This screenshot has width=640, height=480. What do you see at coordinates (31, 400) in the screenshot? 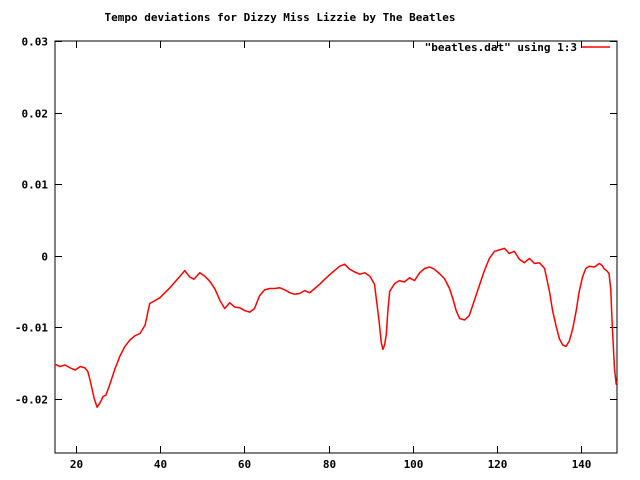
I see `y-tick-label: -0.02` at bounding box center [31, 400].